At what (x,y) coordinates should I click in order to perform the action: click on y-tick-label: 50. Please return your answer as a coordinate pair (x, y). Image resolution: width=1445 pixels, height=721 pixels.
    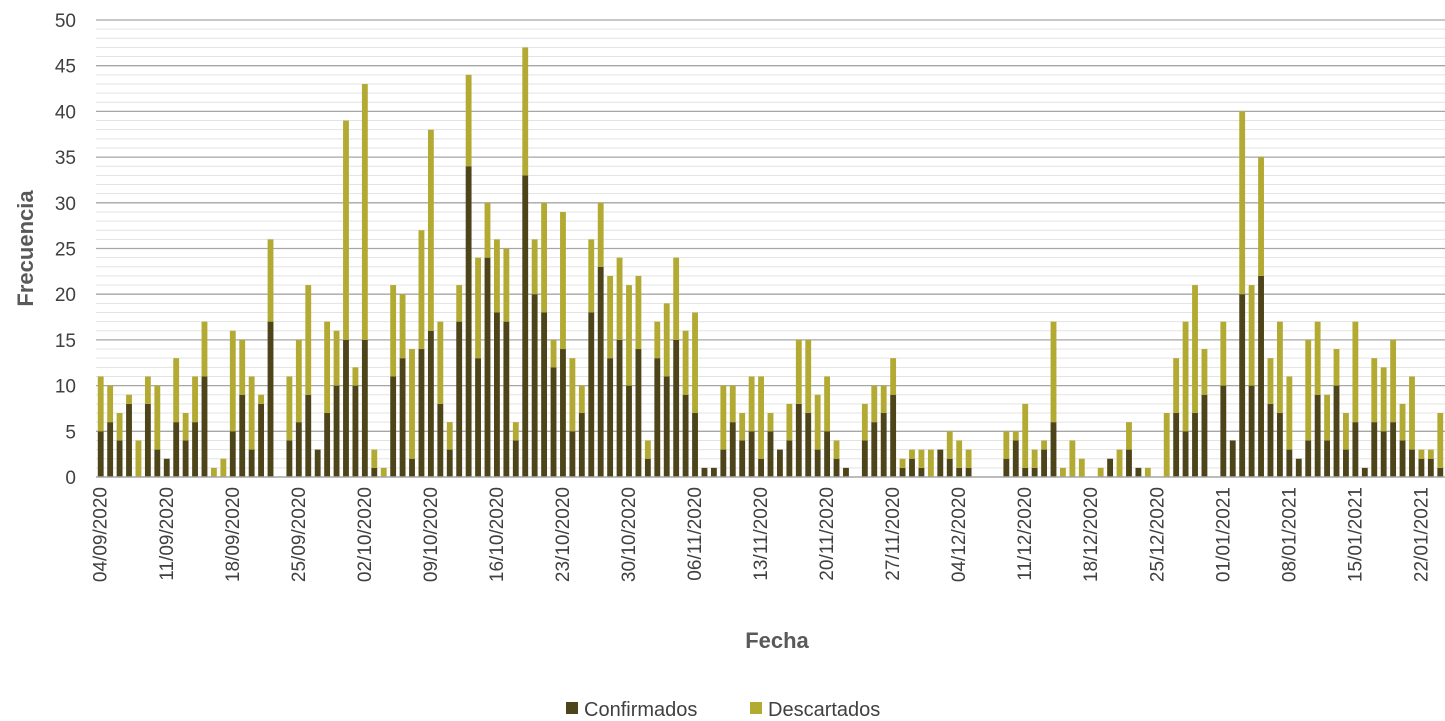
    Looking at the image, I should click on (65, 21).